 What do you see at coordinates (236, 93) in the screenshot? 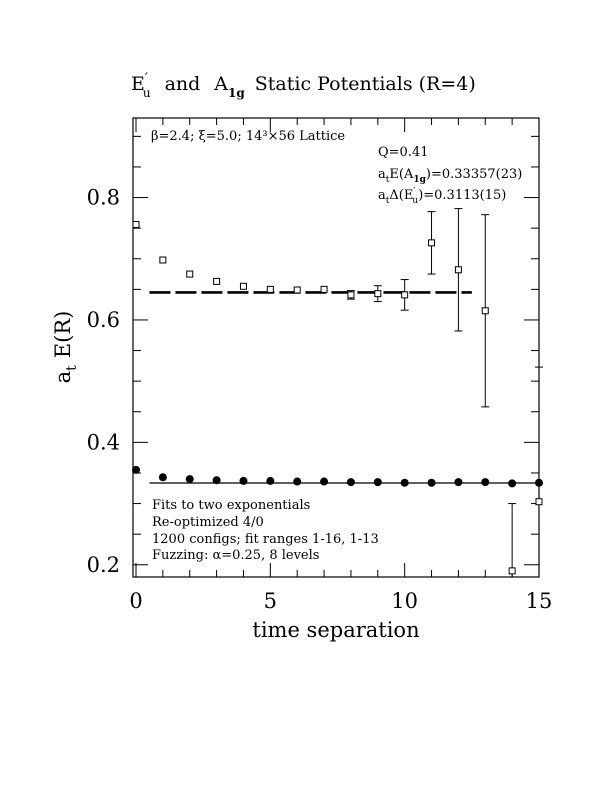
I see `title-a1g-sub: 1g` at bounding box center [236, 93].